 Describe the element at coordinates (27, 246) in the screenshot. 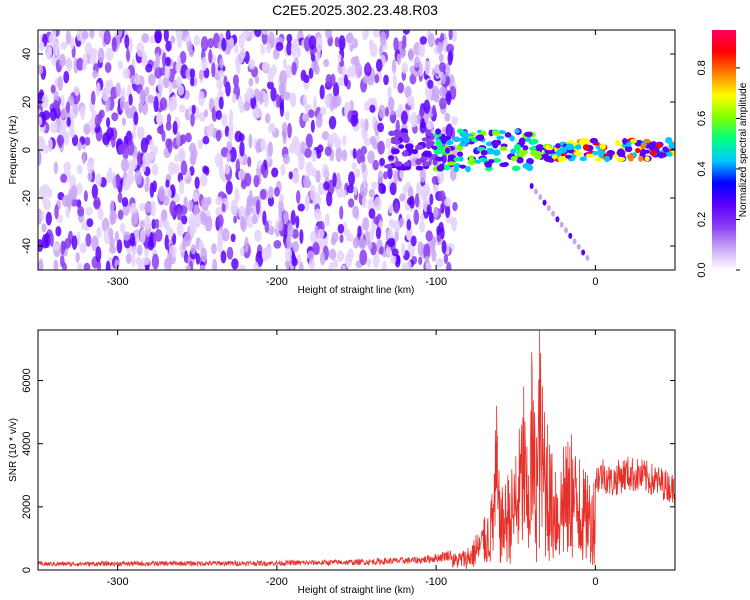

I see `top-y-tick-label: -40` at that location.